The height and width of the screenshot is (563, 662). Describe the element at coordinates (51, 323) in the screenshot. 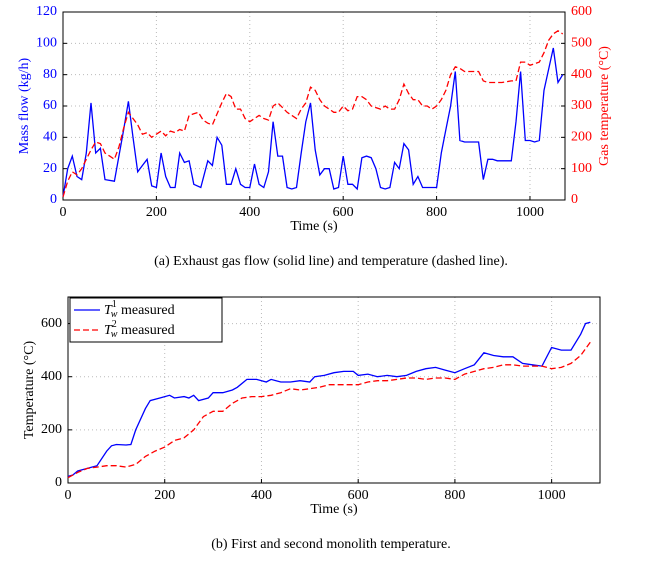

I see `y-tick-label: 600` at that location.